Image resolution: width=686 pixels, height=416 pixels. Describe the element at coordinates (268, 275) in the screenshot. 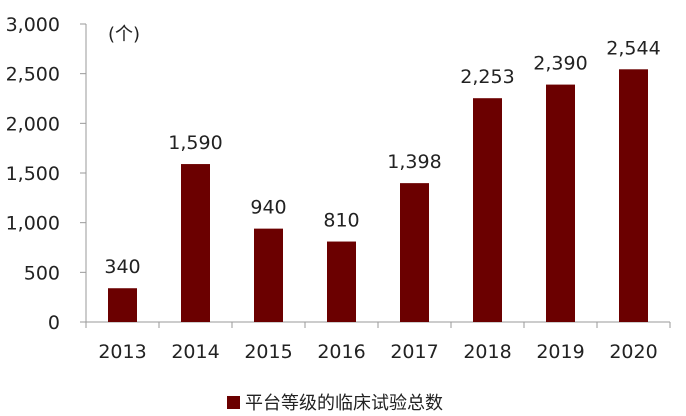

I see `bar-2015` at that location.